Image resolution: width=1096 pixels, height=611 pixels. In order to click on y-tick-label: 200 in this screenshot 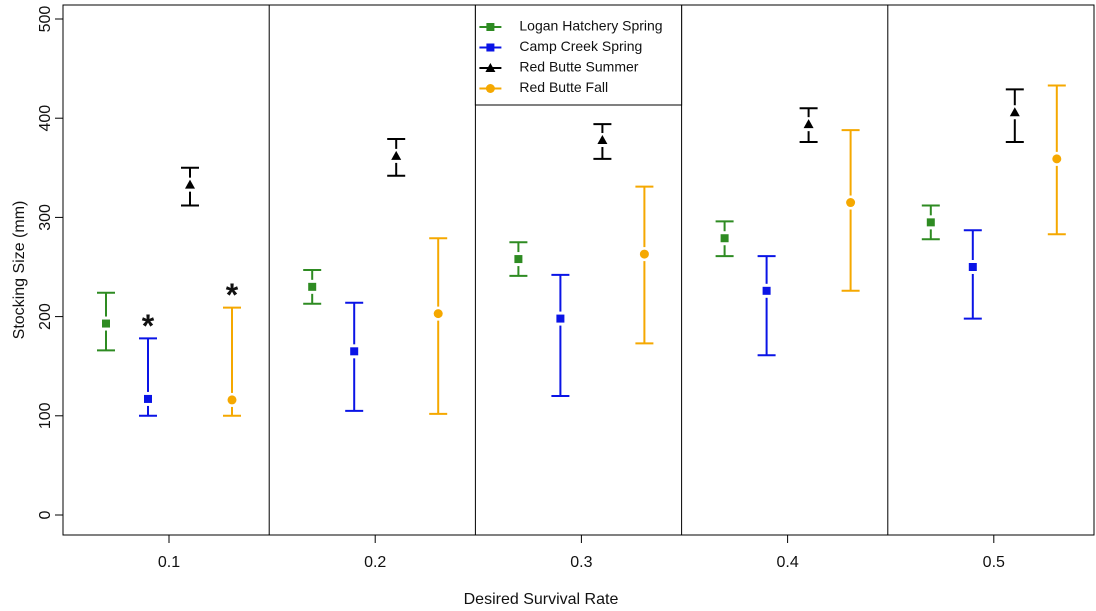, I will do `click(45, 316)`.